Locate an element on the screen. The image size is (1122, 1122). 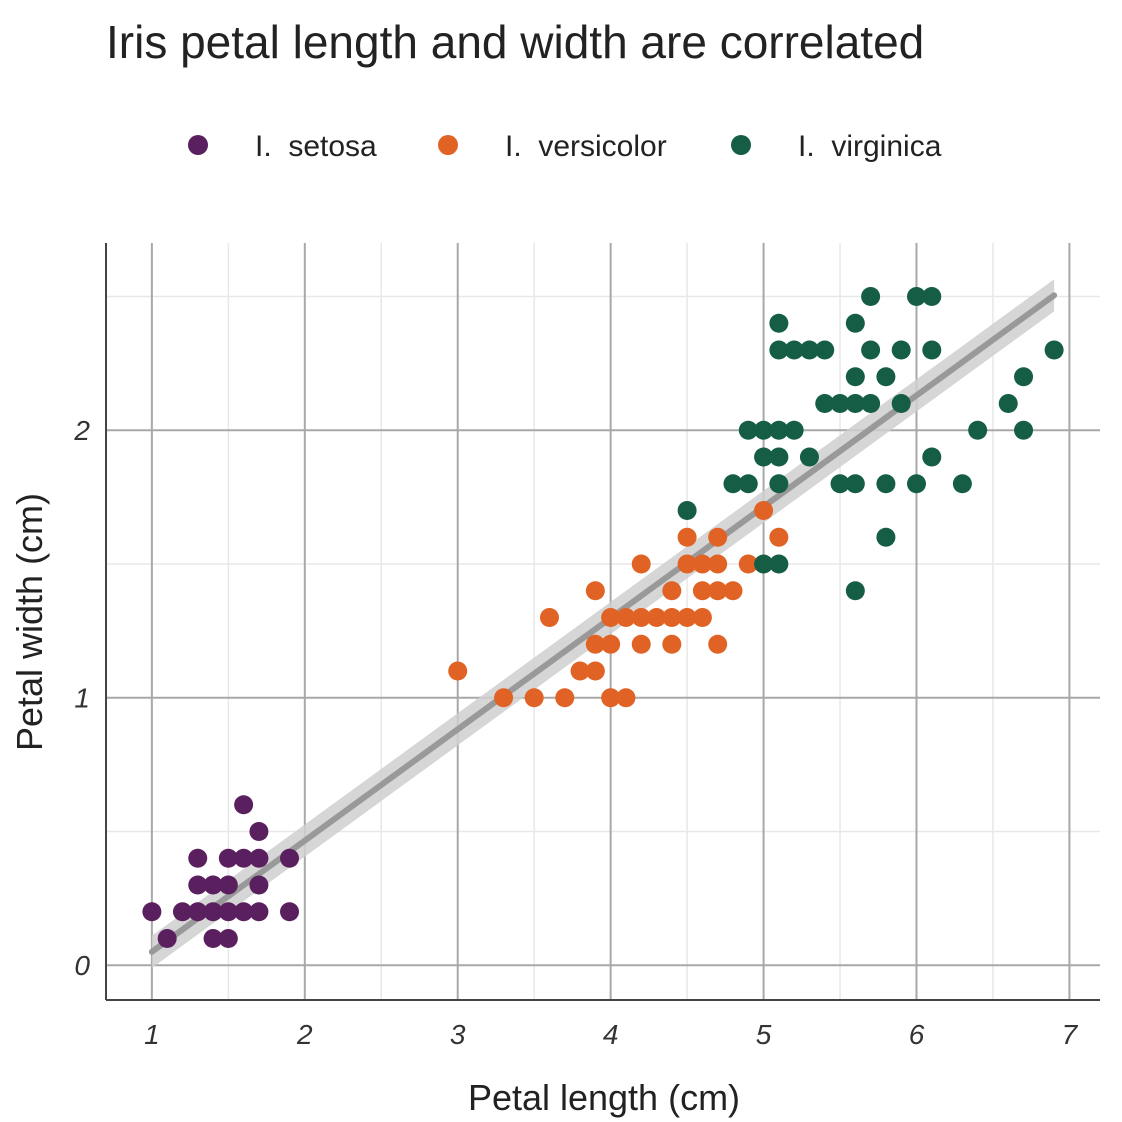
legend-label: I. versicolor is located at coordinates (586, 146).